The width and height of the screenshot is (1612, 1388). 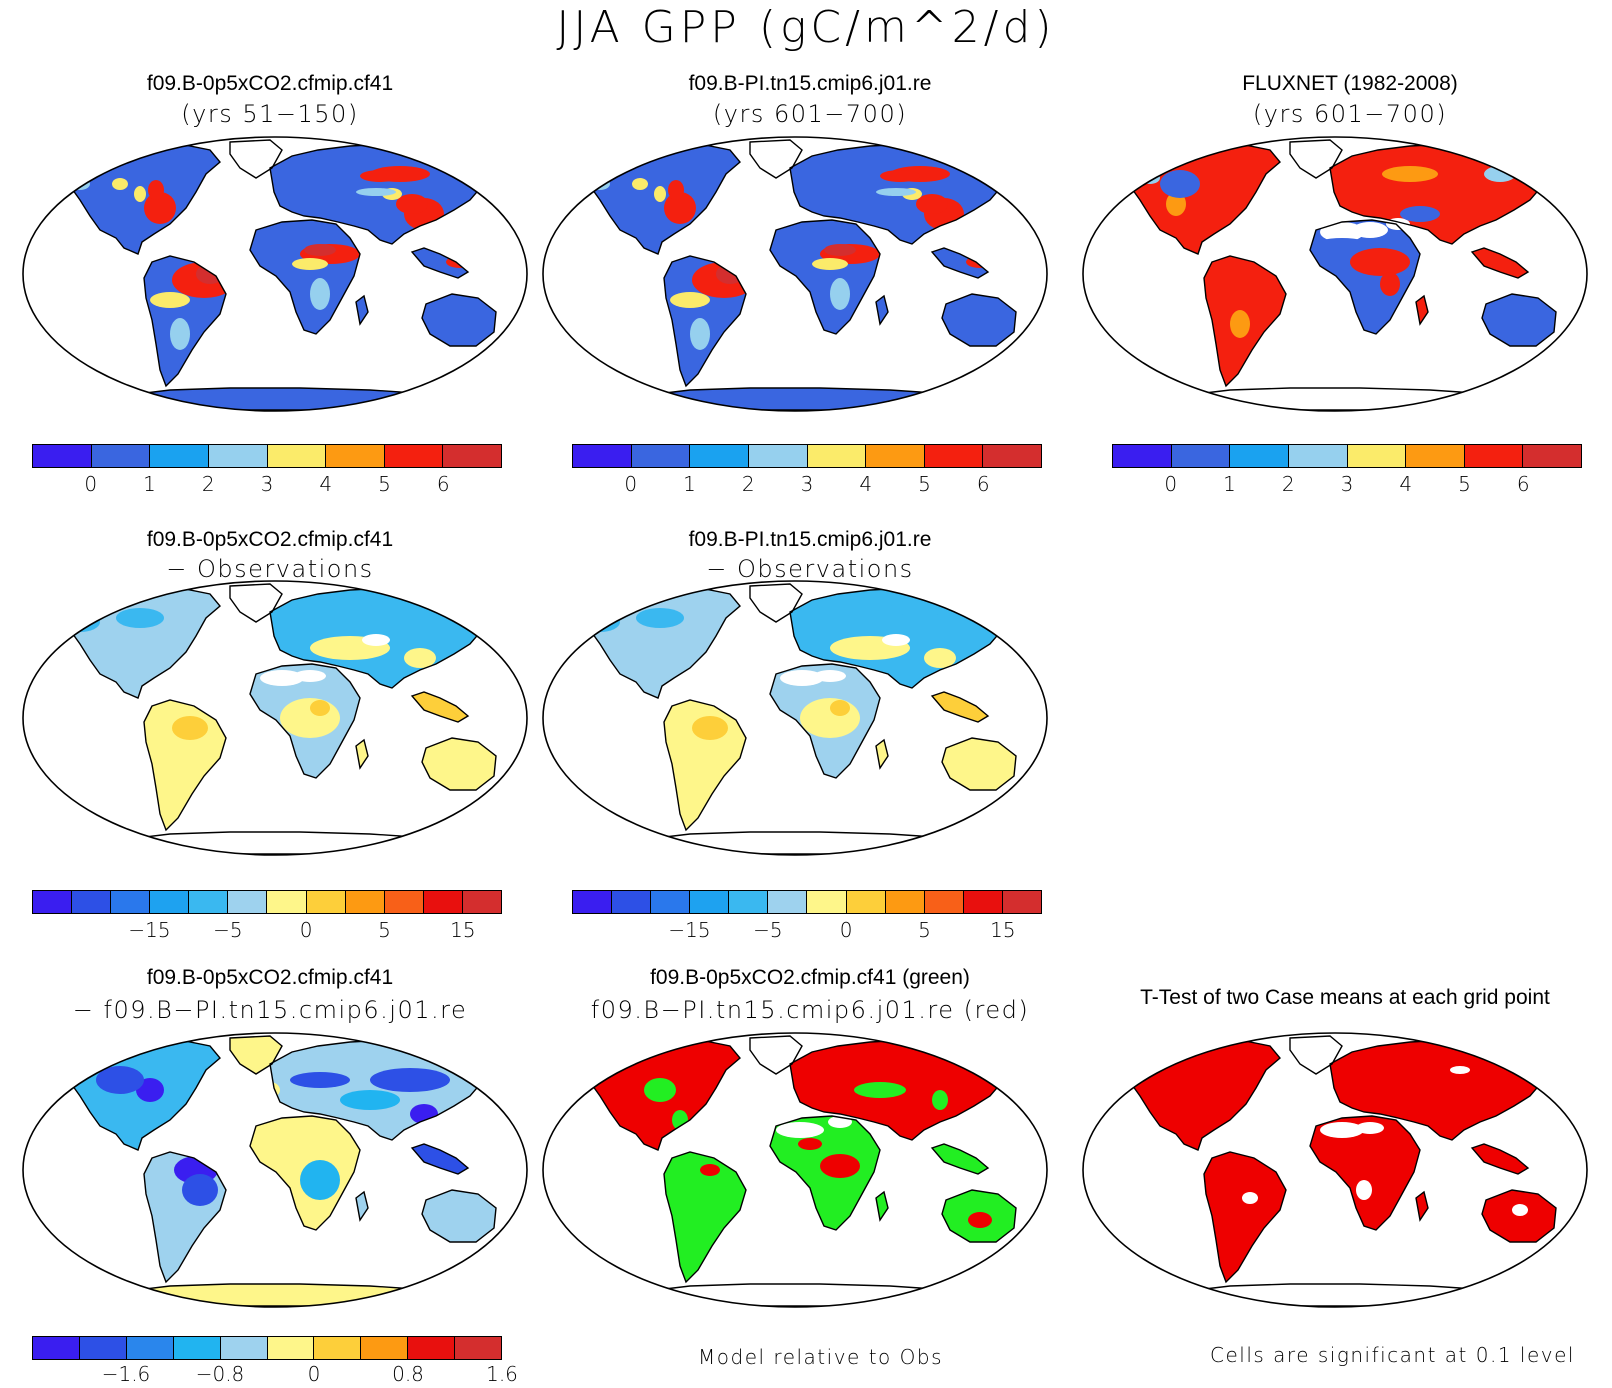 What do you see at coordinates (807, 484) in the screenshot?
I see `colorbar-tick-label: 3` at bounding box center [807, 484].